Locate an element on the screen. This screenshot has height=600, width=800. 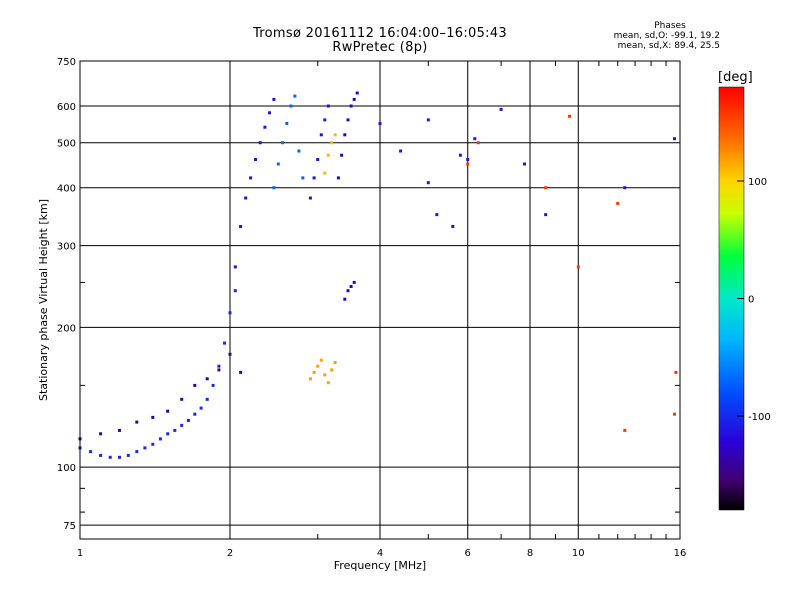
y-tick-label: 500 is located at coordinates (66, 144).